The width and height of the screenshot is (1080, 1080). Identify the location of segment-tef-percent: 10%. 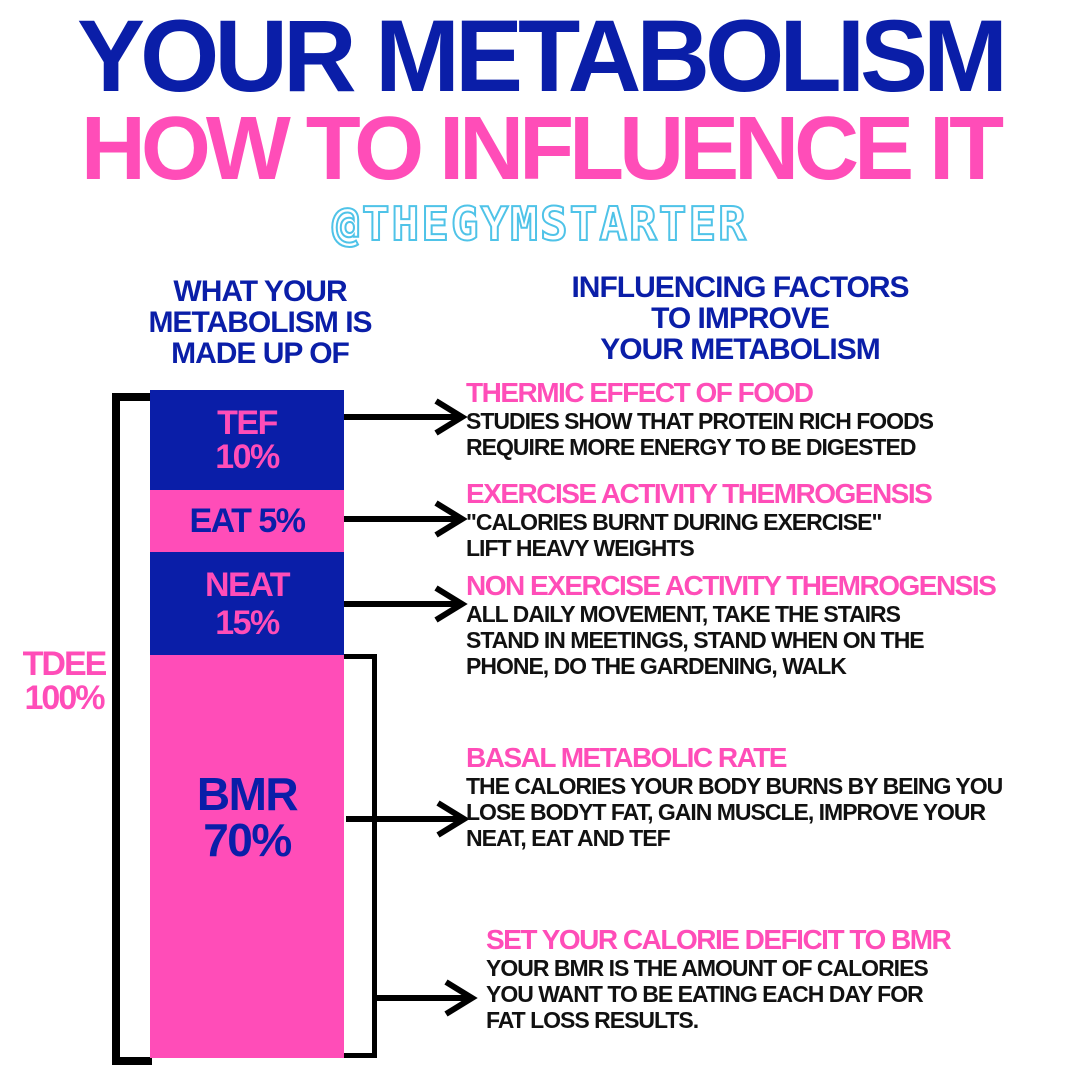
(247, 457).